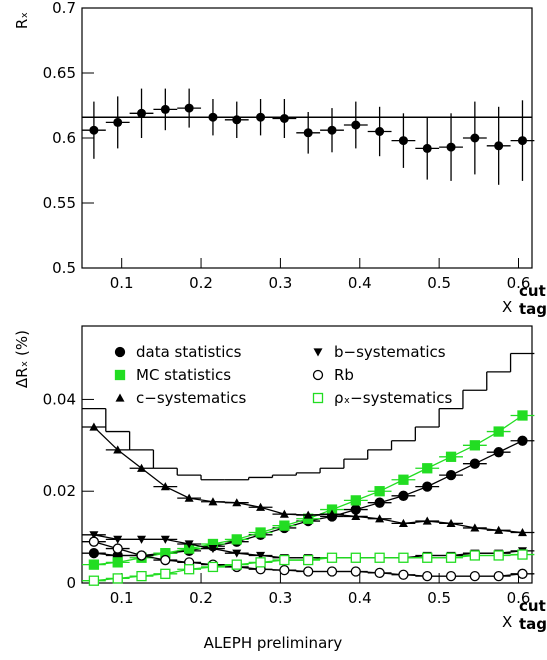 This screenshot has width=547, height=660. What do you see at coordinates (273, 643) in the screenshot?
I see `caption: ALEPH preliminary` at bounding box center [273, 643].